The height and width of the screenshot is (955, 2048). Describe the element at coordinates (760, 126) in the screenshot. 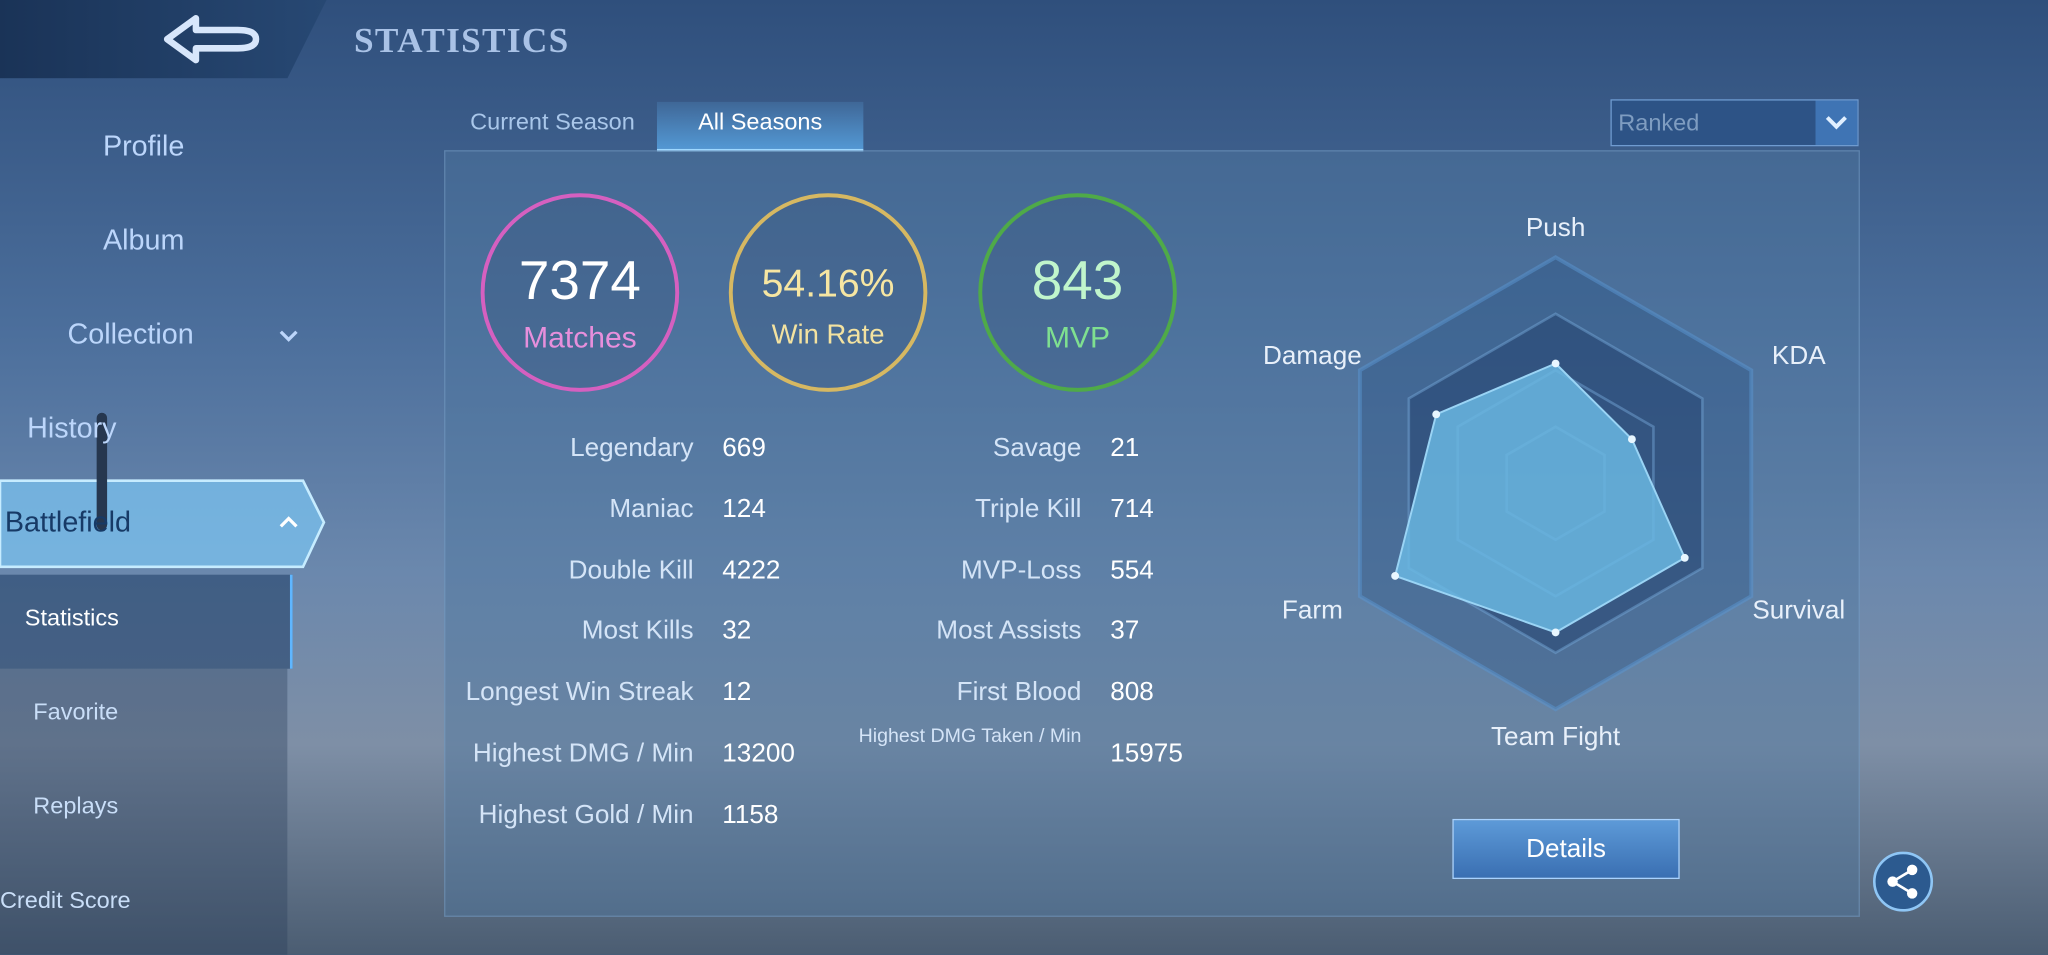

I see `tab-active: All Seasons` at that location.